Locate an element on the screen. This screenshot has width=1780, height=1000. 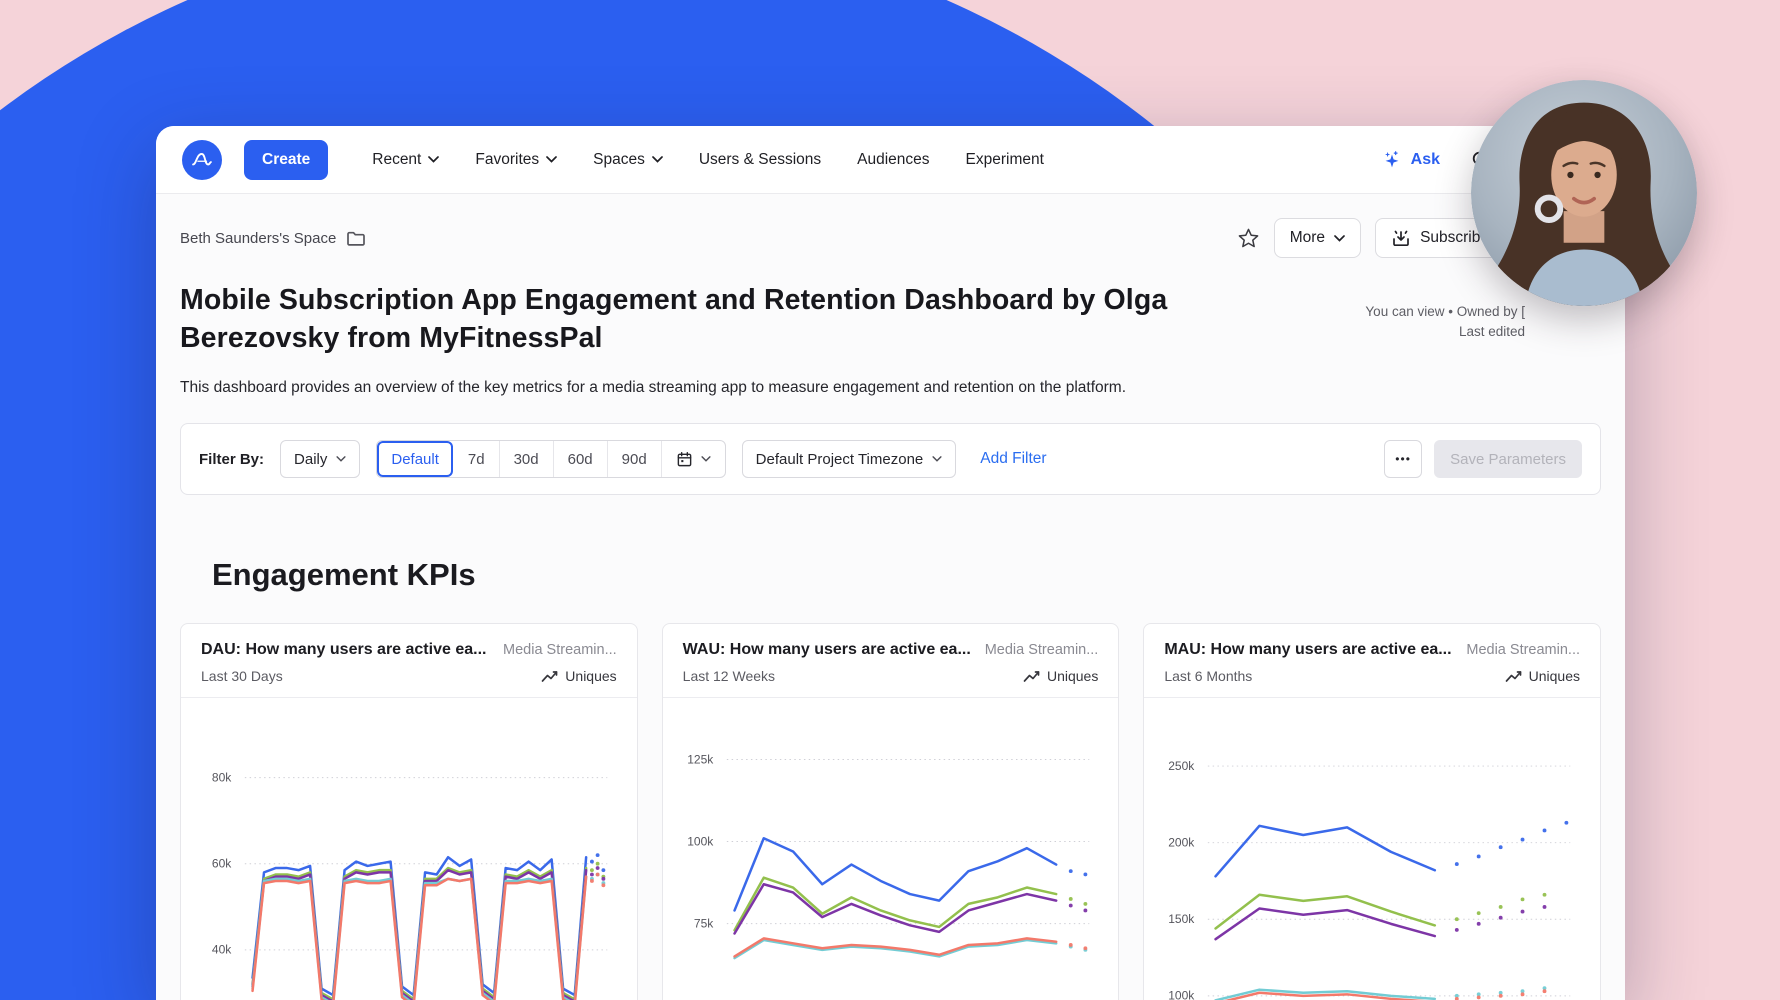
segment-60d: 60d is located at coordinates (579, 459).